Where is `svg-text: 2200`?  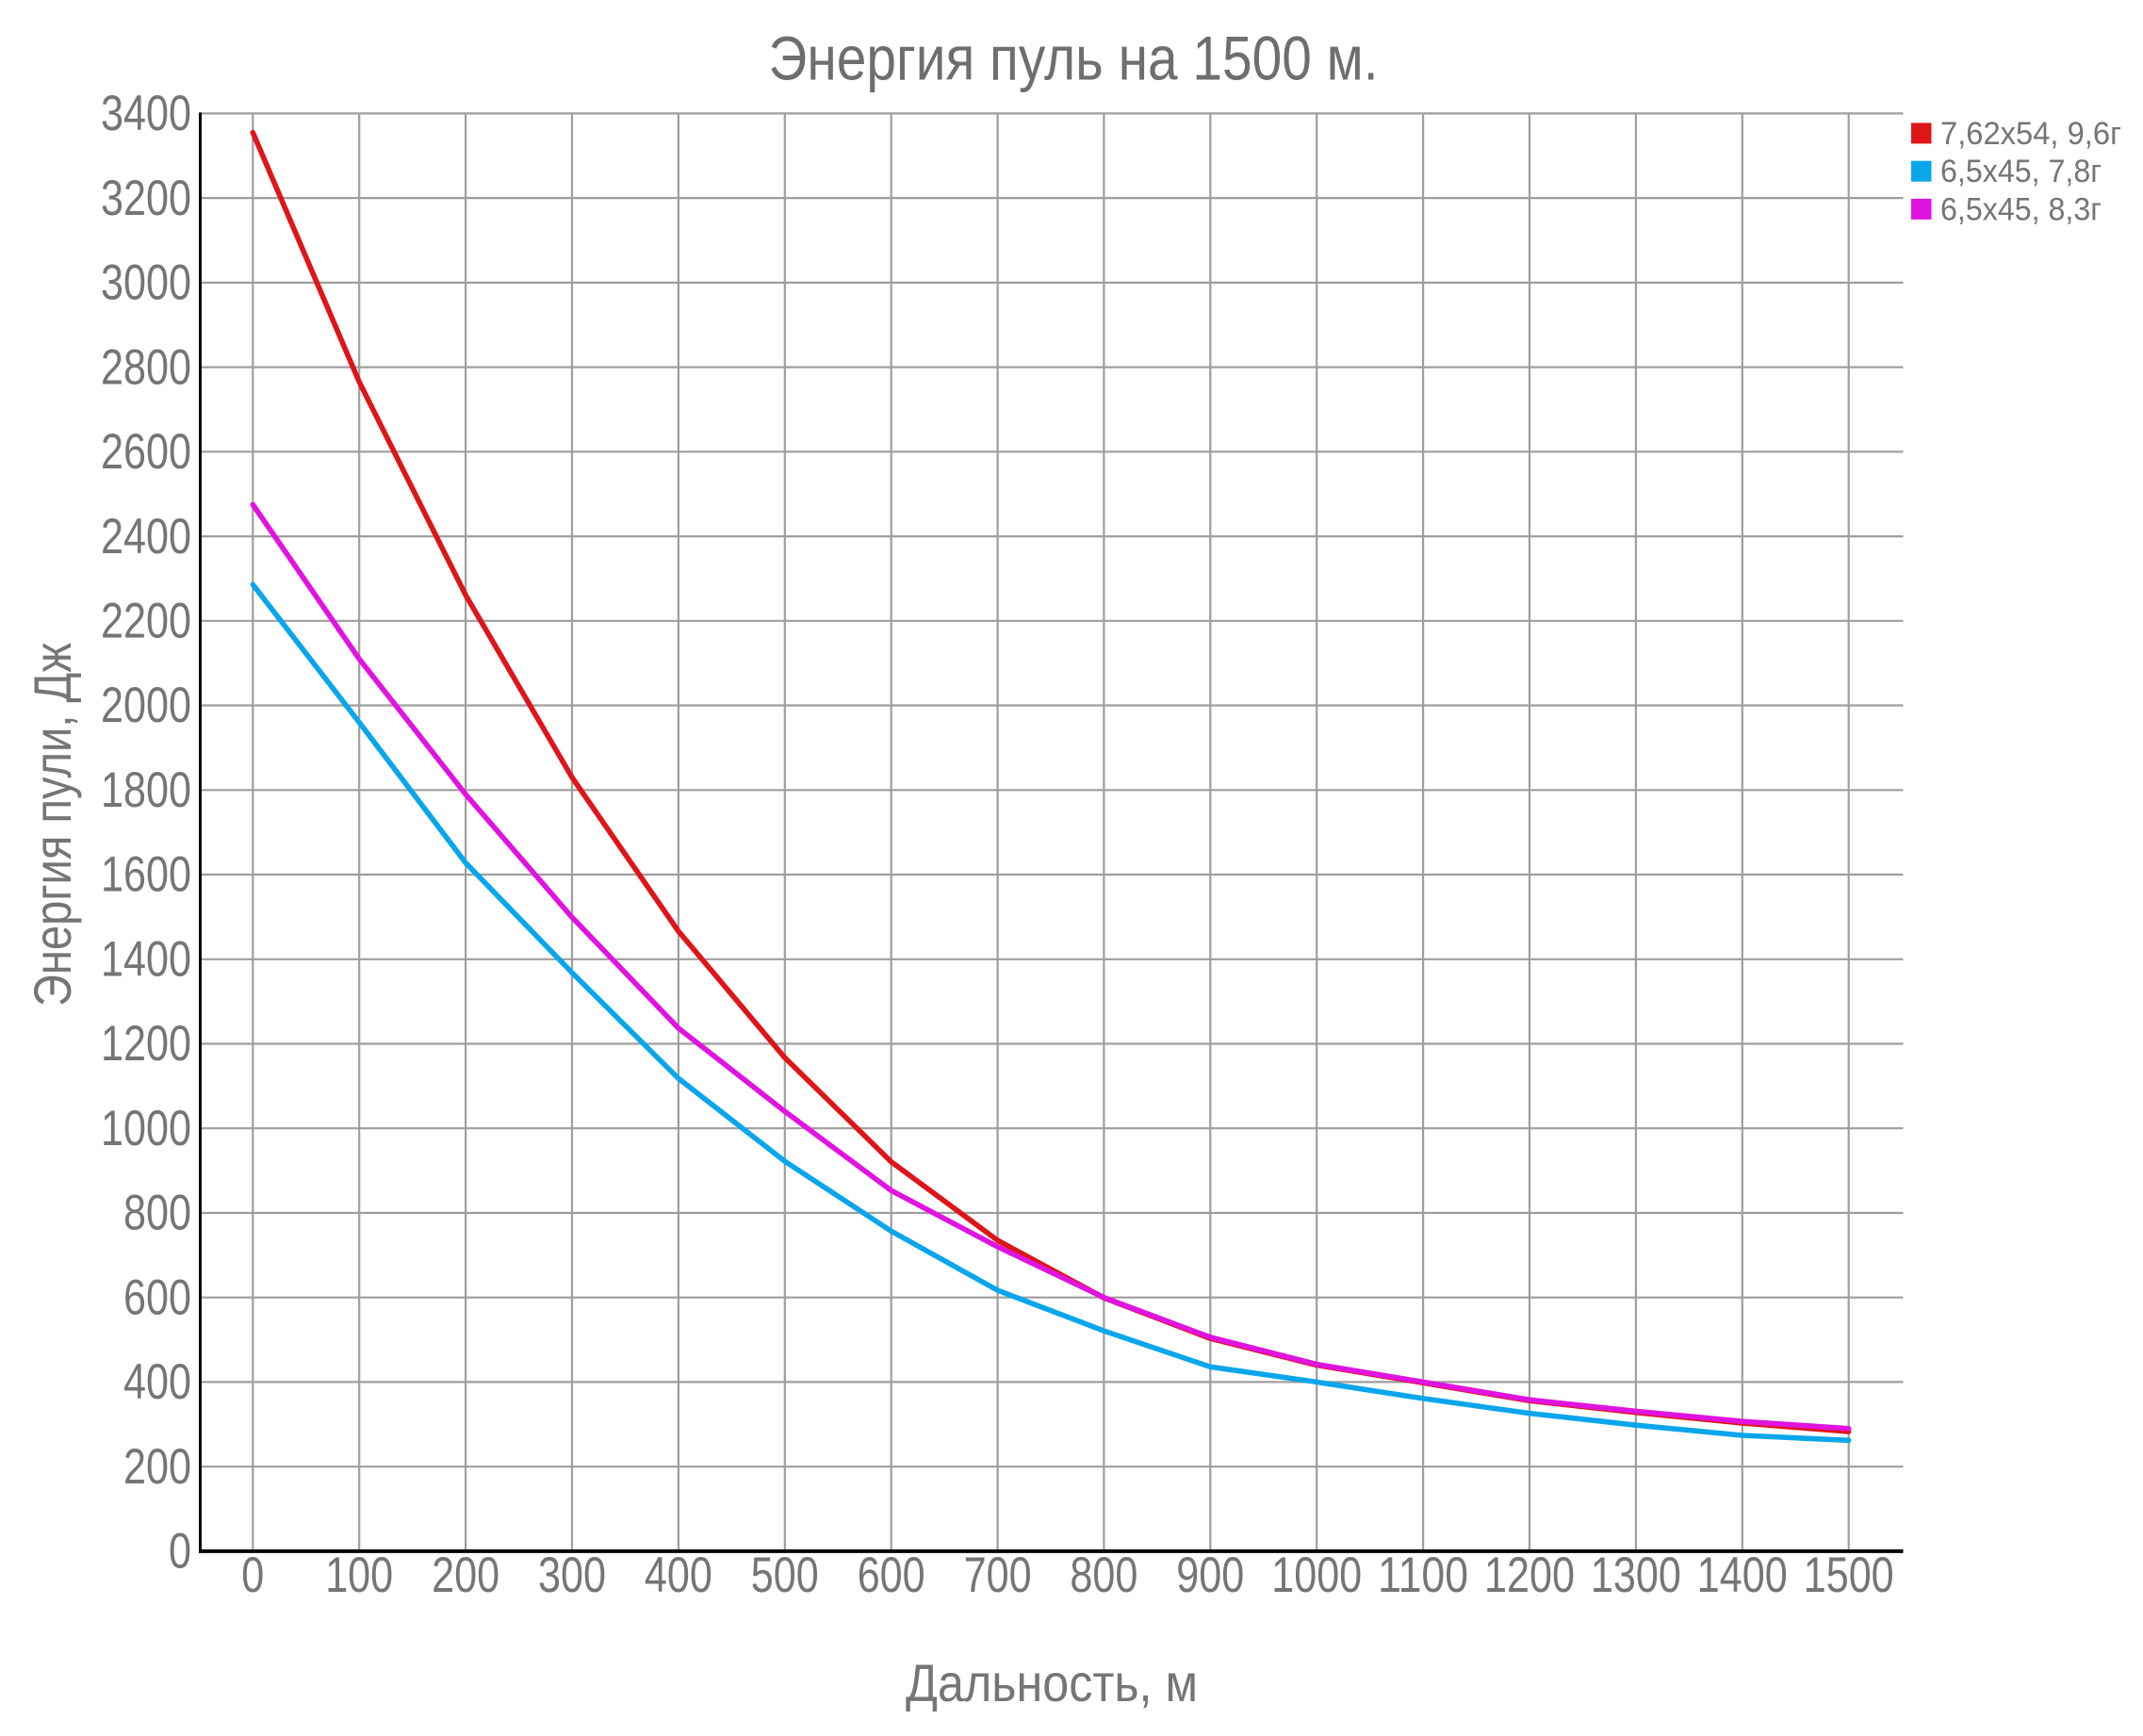 svg-text: 2200 is located at coordinates (146, 621).